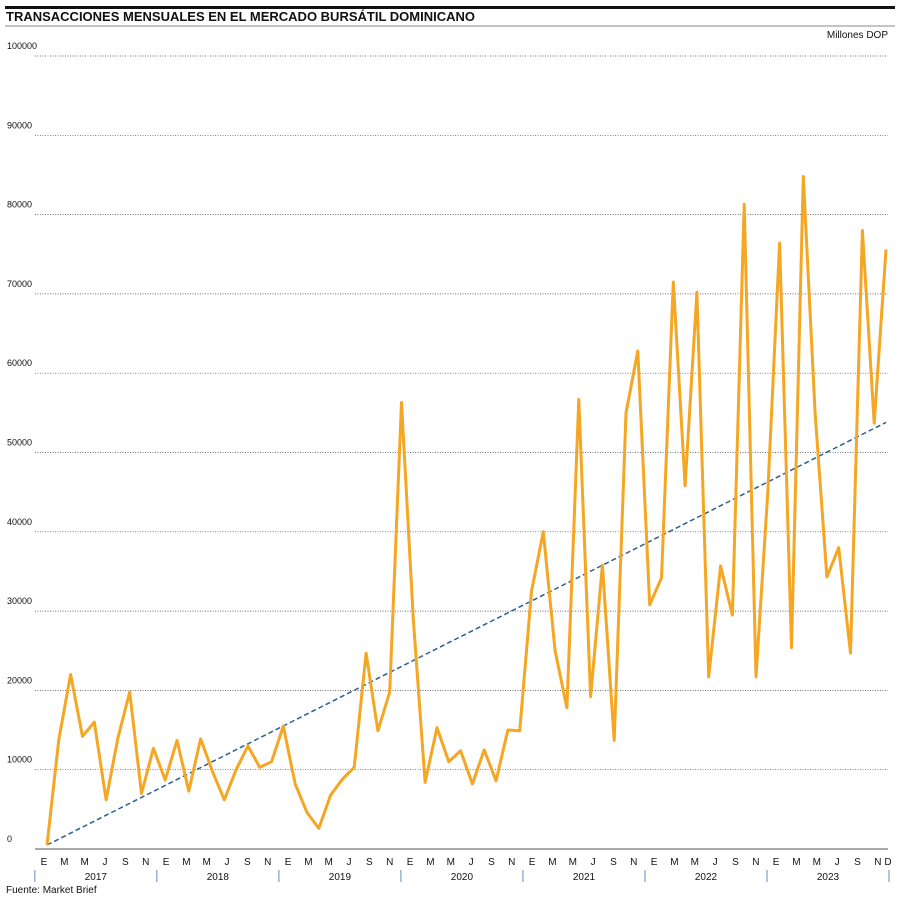  I want to click on year-label: 2019, so click(340, 877).